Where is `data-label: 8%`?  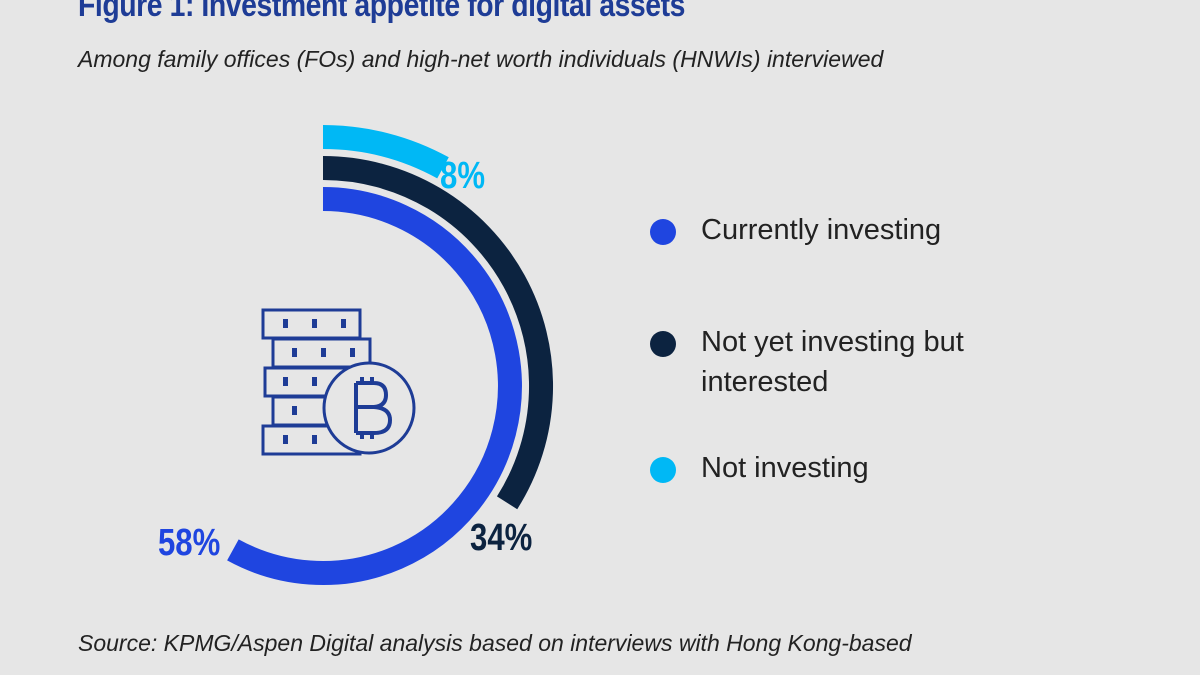 data-label: 8% is located at coordinates (462, 176).